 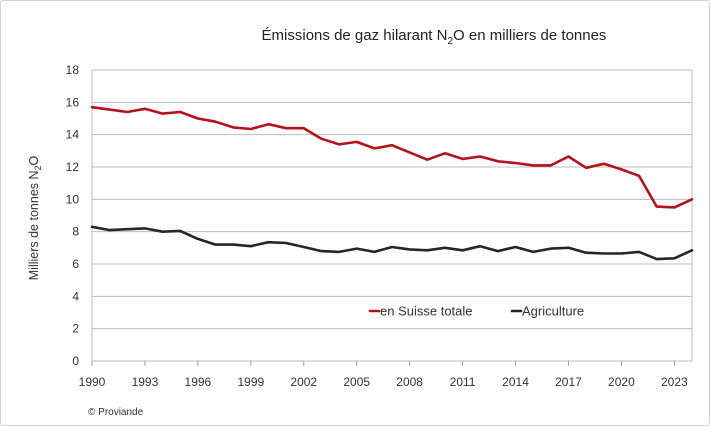 What do you see at coordinates (34, 225) in the screenshot?
I see `y-axis-label-main: Milliers de tonnes N` at bounding box center [34, 225].